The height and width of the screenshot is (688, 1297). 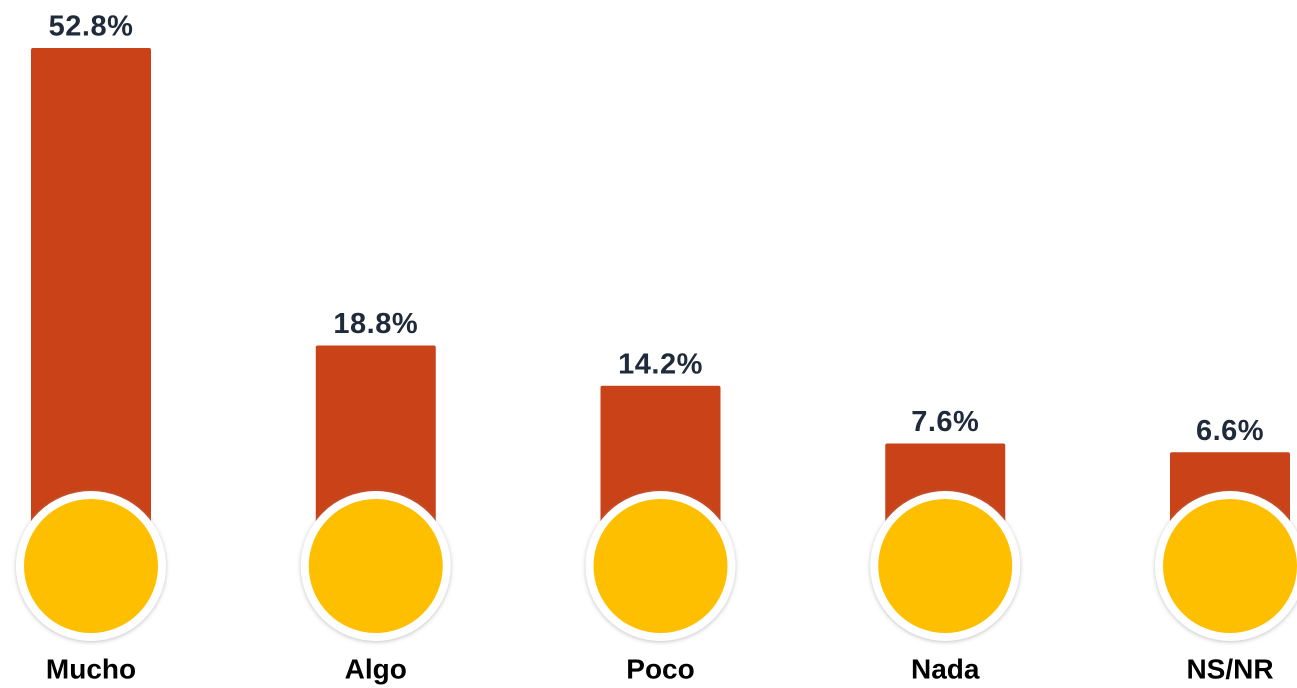 What do you see at coordinates (1230, 431) in the screenshot?
I see `value-label: 6.6%` at bounding box center [1230, 431].